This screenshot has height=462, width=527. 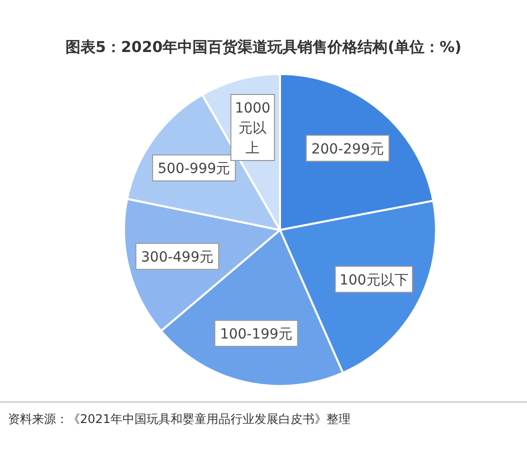 What do you see at coordinates (177, 257) in the screenshot?
I see `slice-label: 300-499元` at bounding box center [177, 257].